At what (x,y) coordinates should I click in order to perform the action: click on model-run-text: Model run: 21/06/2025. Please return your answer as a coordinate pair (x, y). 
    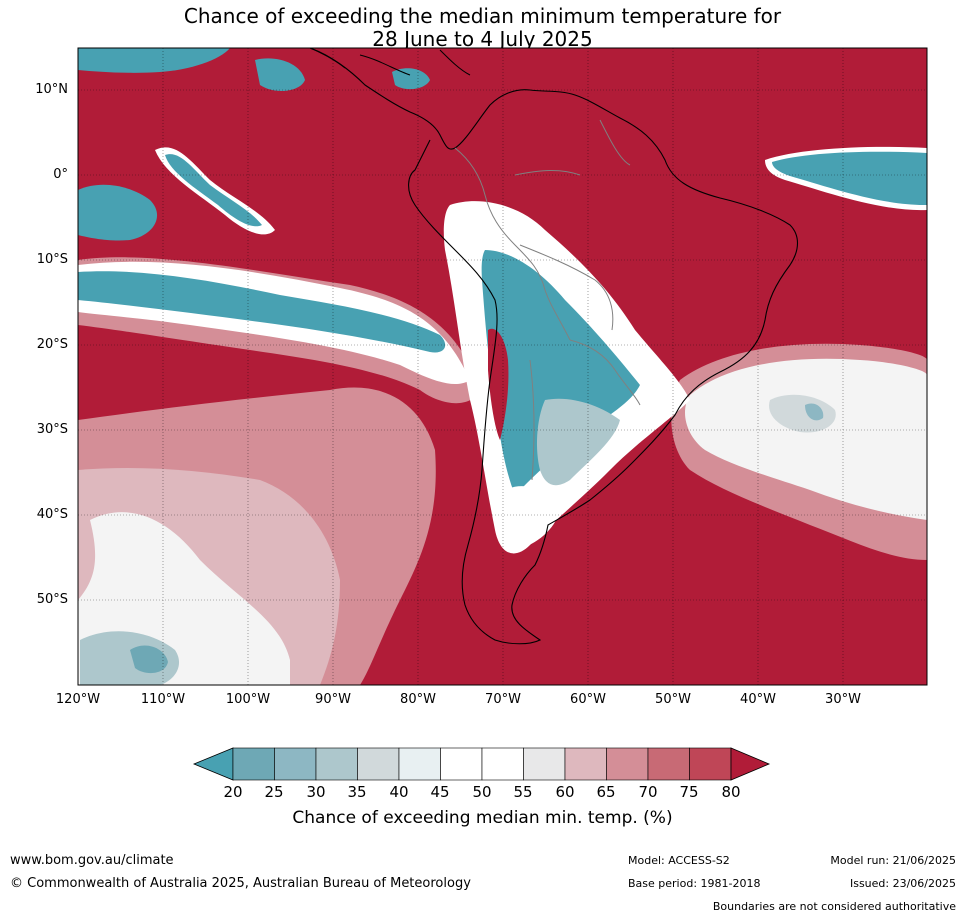
    Looking at the image, I should click on (893, 860).